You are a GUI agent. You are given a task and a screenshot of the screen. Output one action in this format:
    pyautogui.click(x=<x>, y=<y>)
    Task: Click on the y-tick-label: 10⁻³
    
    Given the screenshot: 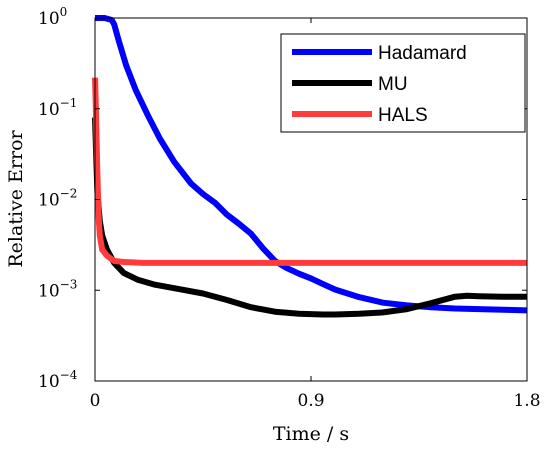 What is the action you would take?
    pyautogui.click(x=57, y=289)
    